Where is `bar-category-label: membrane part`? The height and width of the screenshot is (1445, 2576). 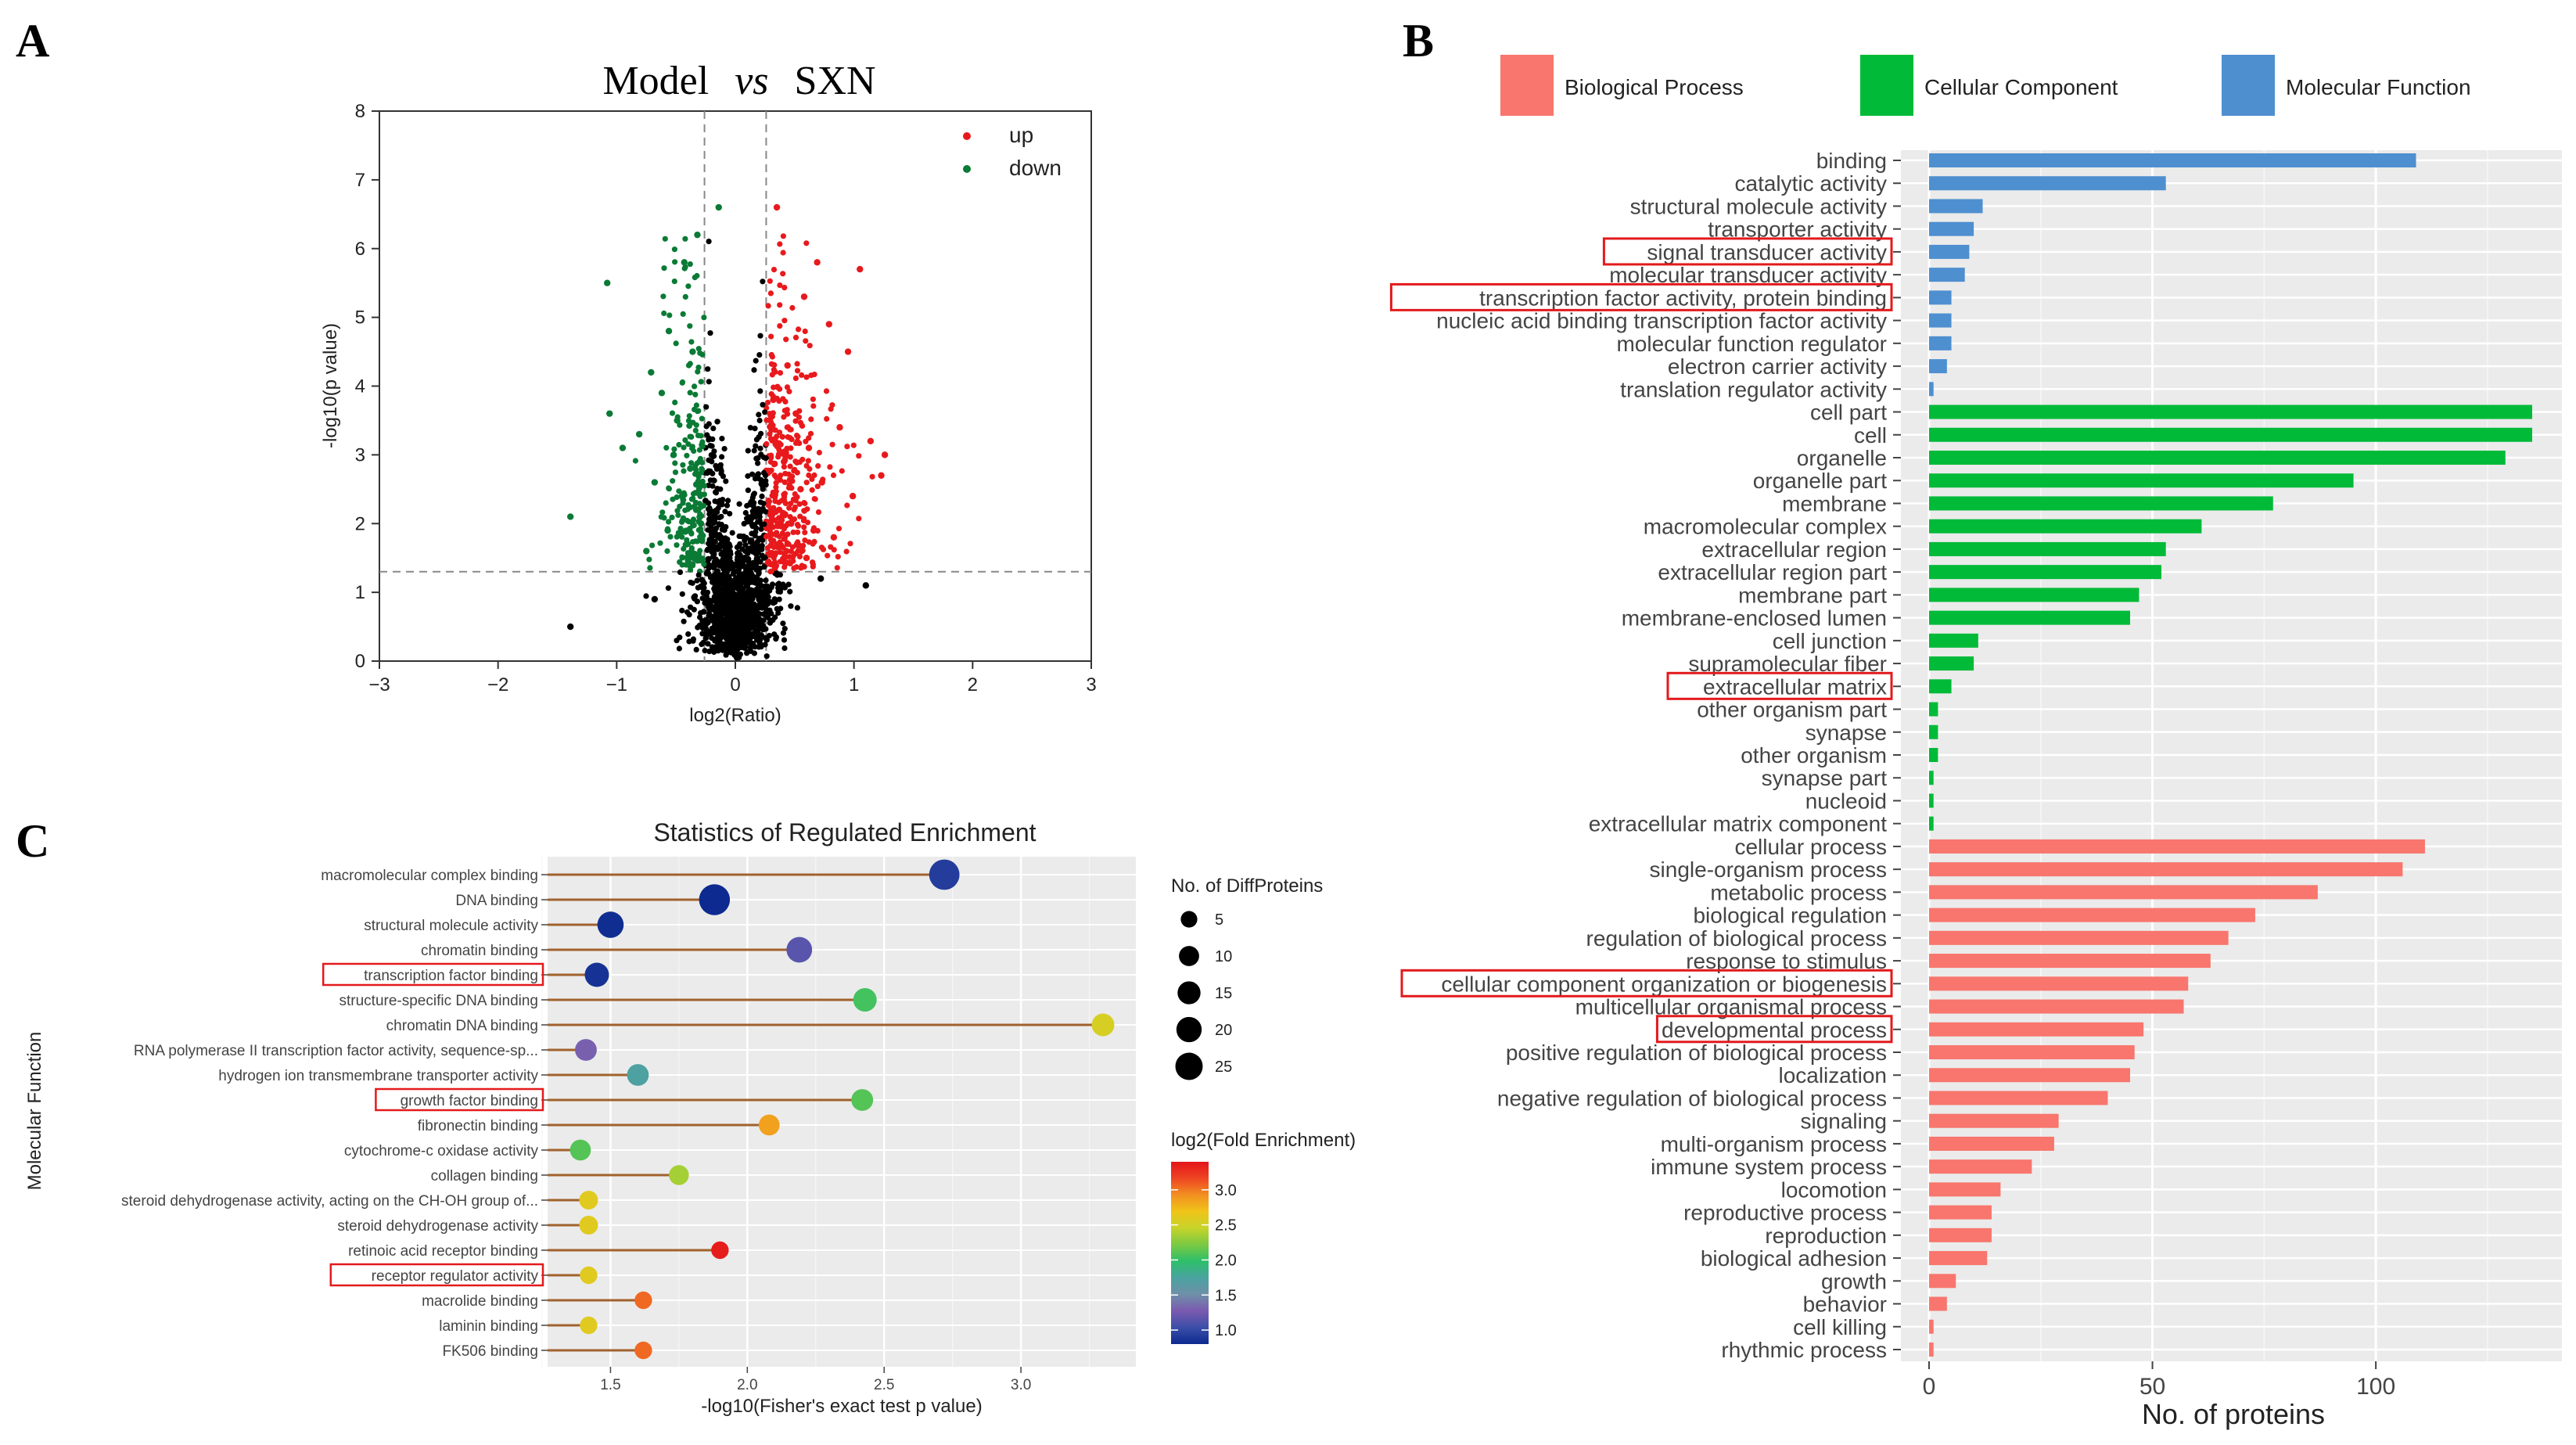
bar-category-label: membrane part is located at coordinates (1812, 595).